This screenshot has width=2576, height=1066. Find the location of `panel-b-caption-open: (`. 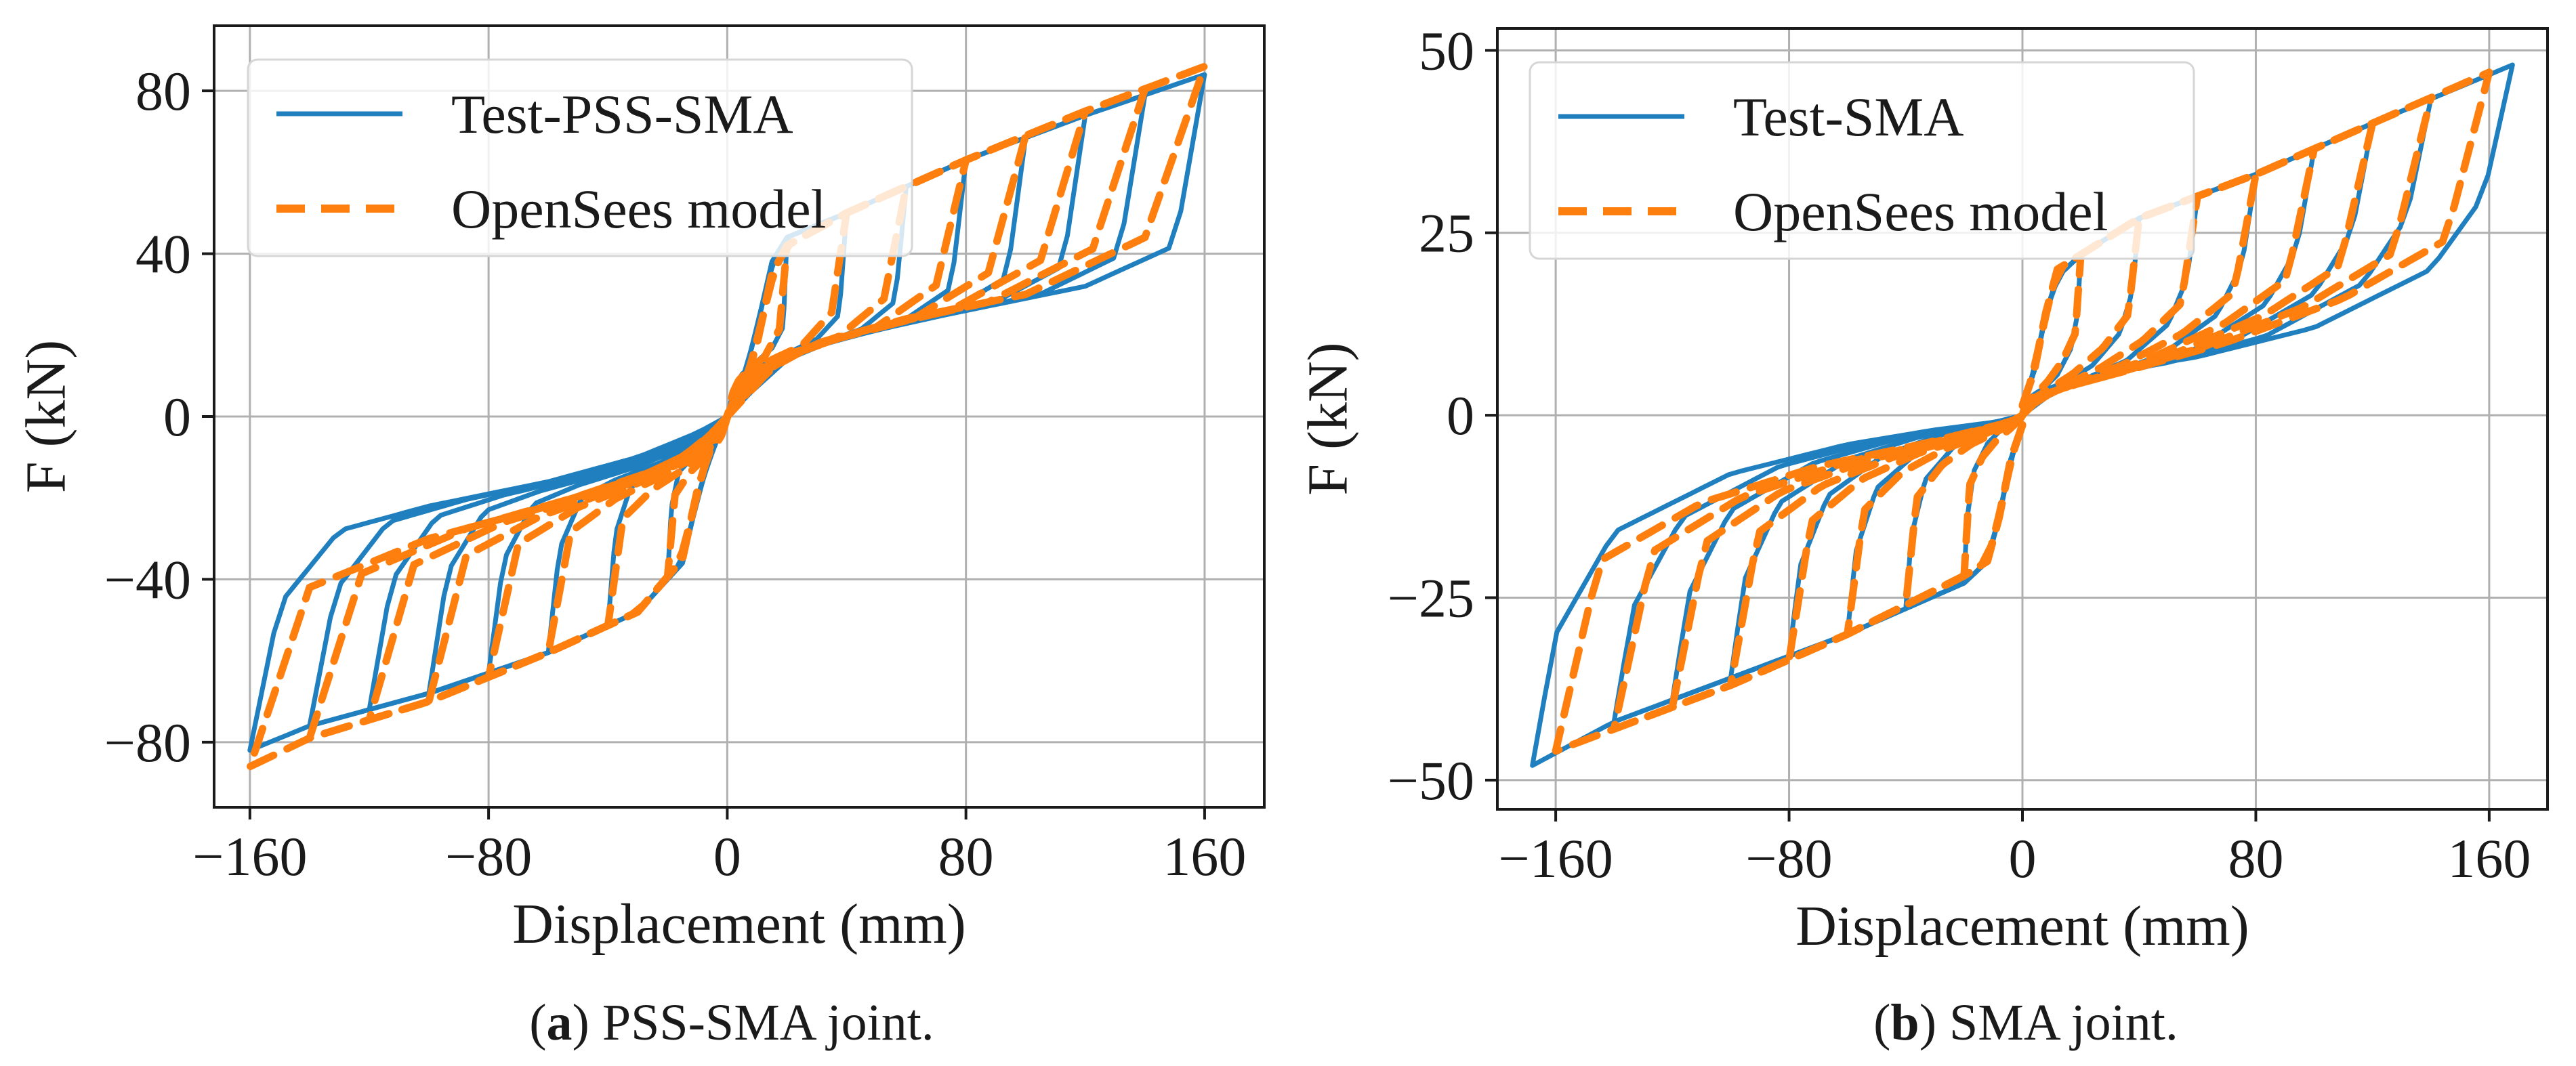

panel-b-caption-open: ( is located at coordinates (1881, 1022).